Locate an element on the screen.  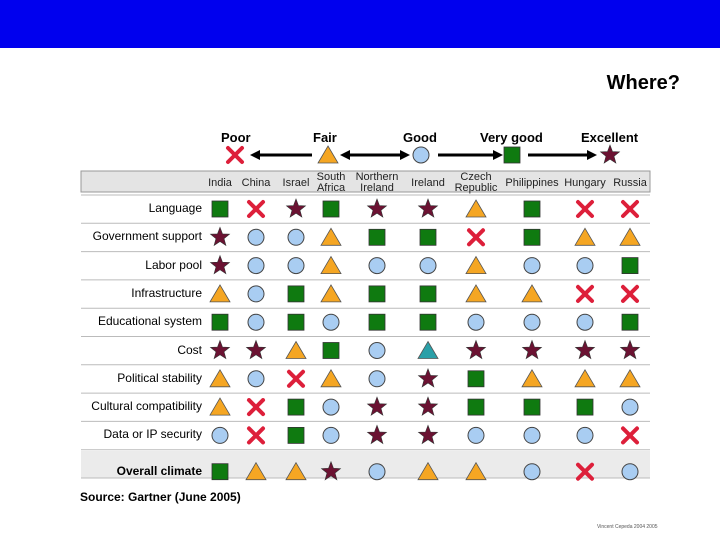
country-name: Israel is located at coordinates (296, 183).